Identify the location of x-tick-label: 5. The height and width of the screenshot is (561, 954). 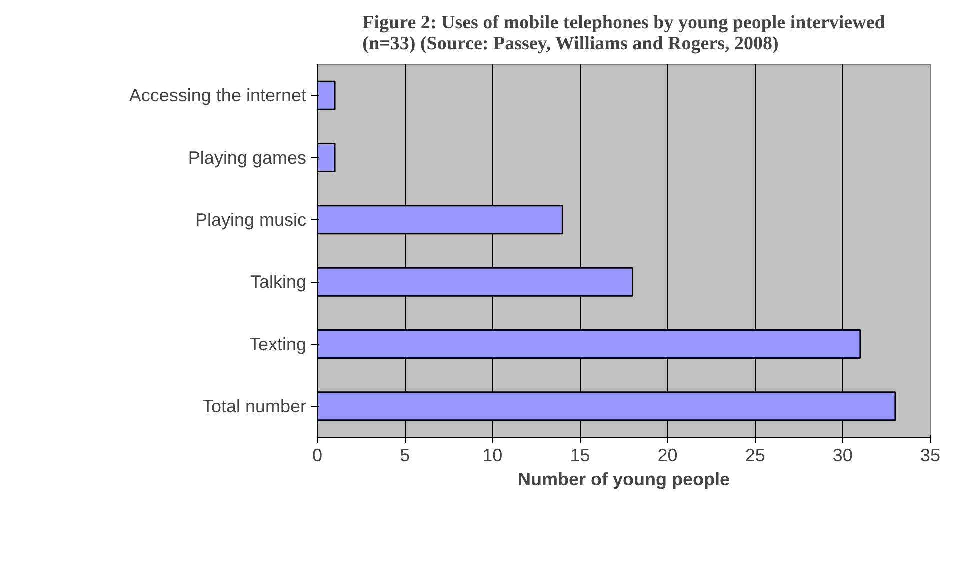
(405, 456).